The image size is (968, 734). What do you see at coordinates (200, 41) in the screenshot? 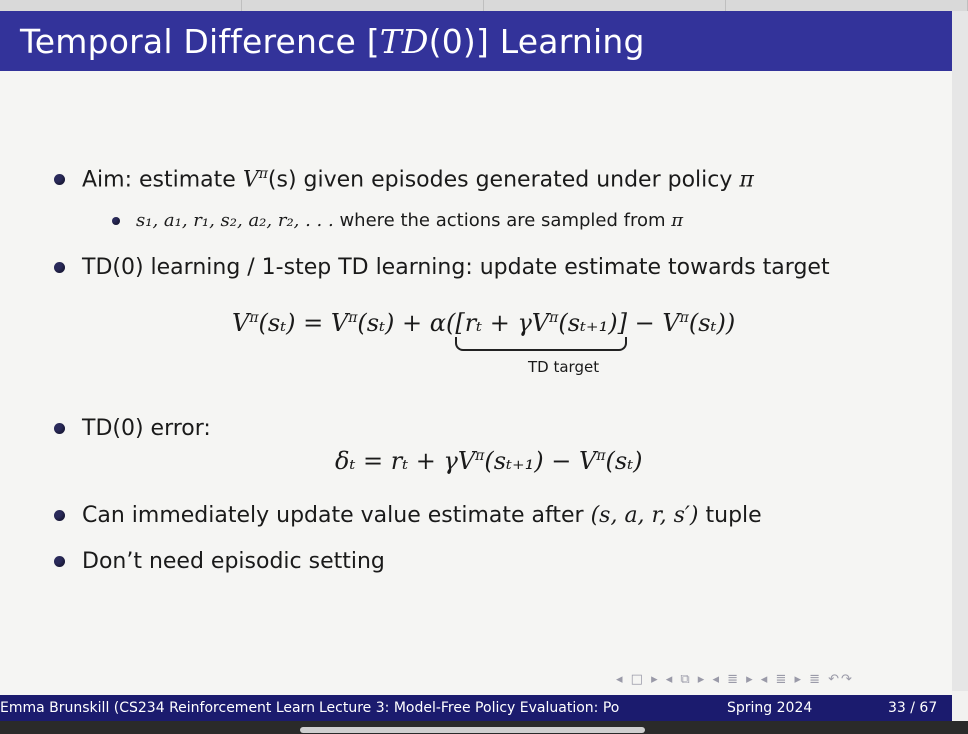
I see `title-prefix: Temporal Difference [` at bounding box center [200, 41].